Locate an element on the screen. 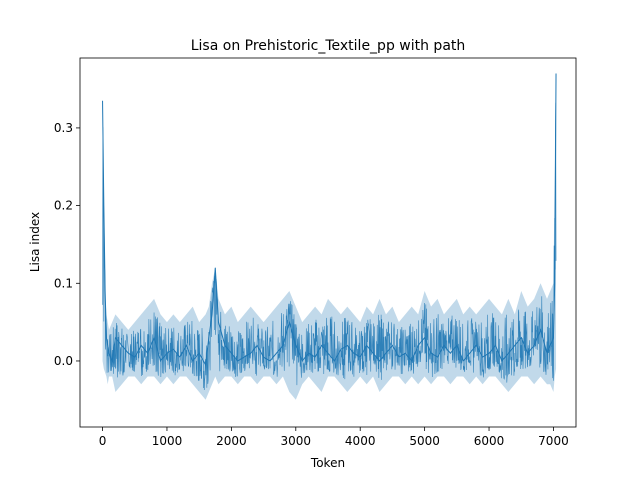  x-tick-label: 6000 is located at coordinates (489, 441).